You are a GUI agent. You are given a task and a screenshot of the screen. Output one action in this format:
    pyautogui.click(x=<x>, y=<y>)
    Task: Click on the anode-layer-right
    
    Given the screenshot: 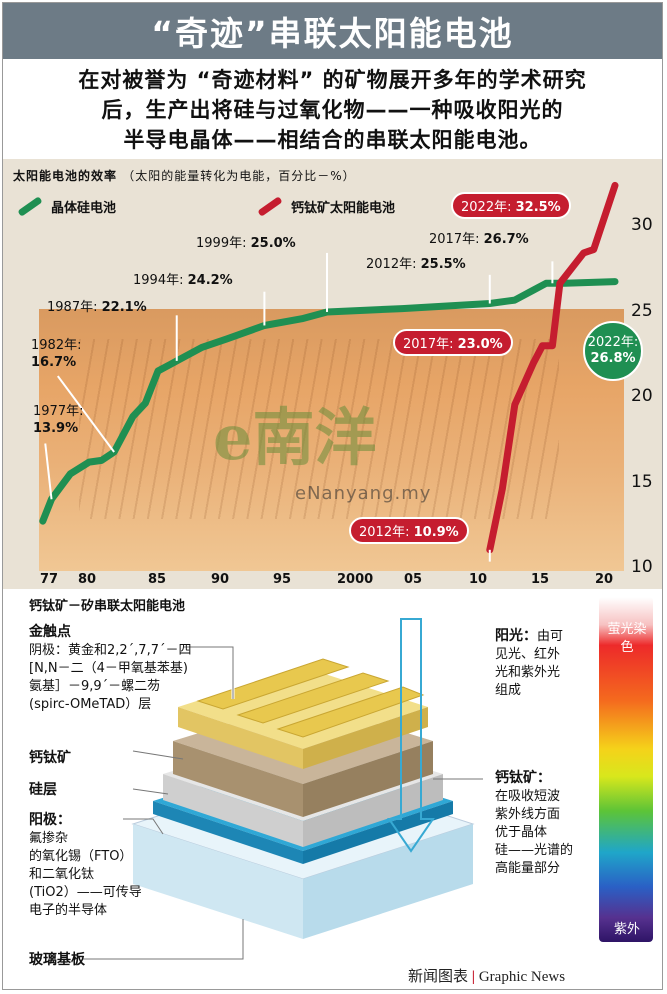 What is the action you would take?
    pyautogui.click(x=378, y=832)
    